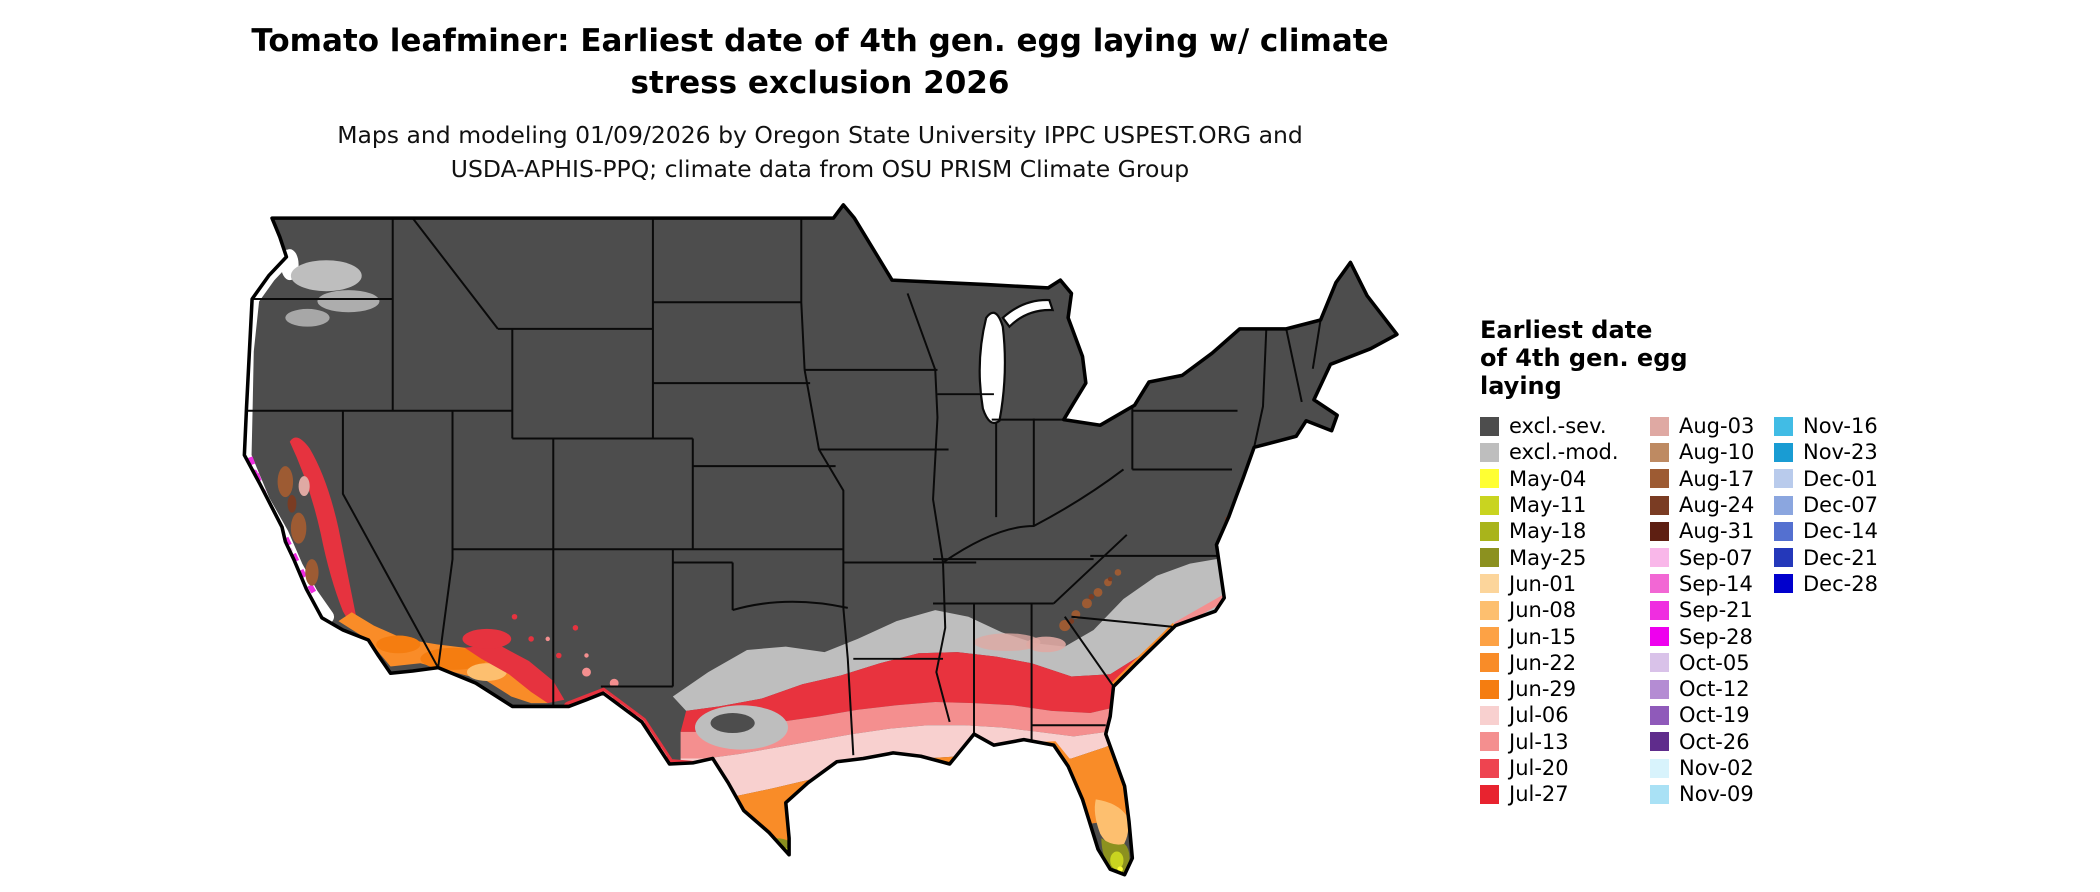 The width and height of the screenshot is (2100, 892). What do you see at coordinates (1840, 426) in the screenshot?
I see `legend-label: Nov-16` at bounding box center [1840, 426].